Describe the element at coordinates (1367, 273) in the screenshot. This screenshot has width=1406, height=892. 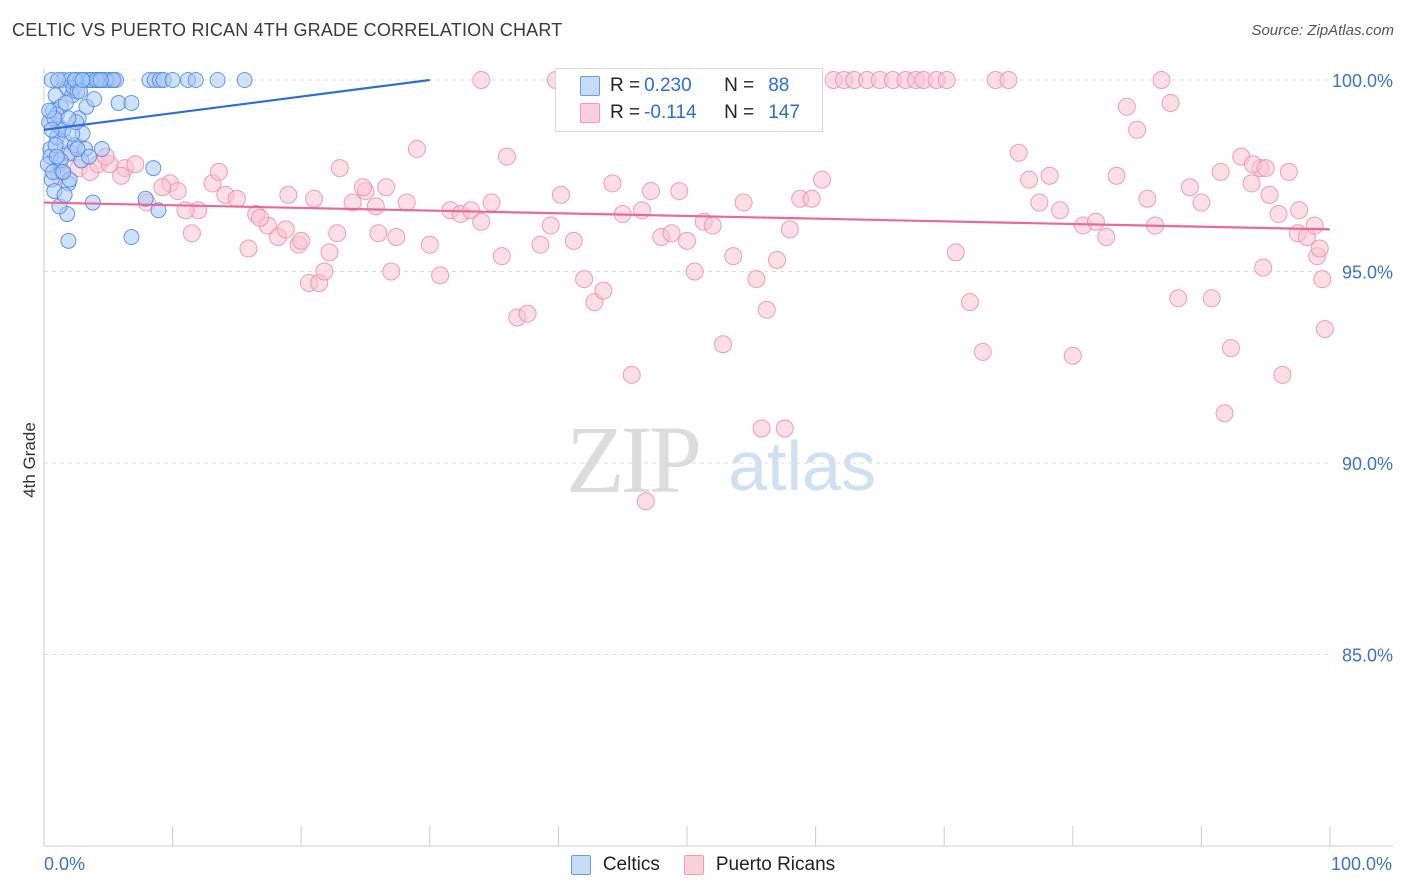
I see `y-tick-label: 95.0%` at that location.